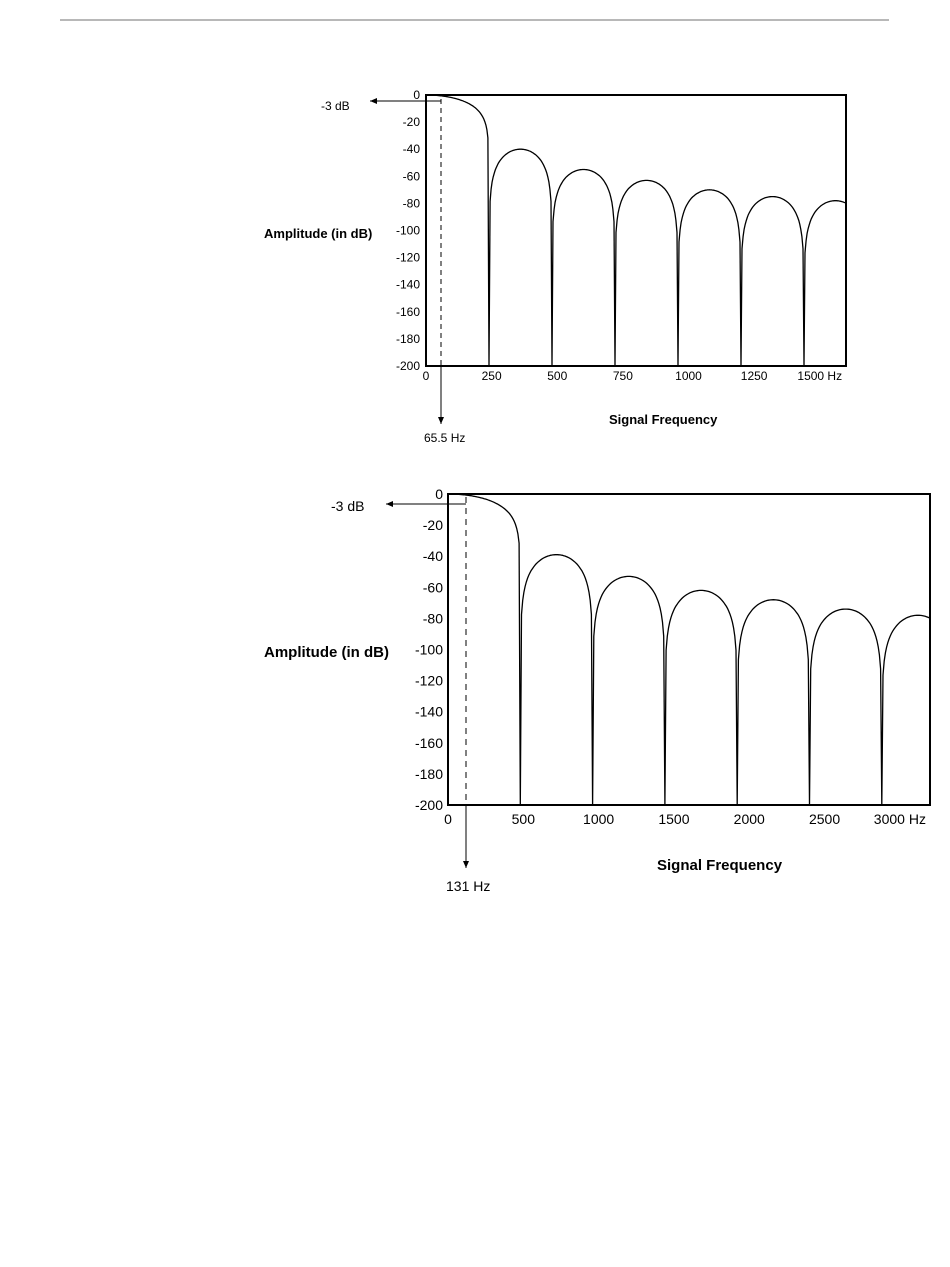  What do you see at coordinates (335, 106) in the screenshot?
I see `chart-1-db-annotation: -3 dB` at bounding box center [335, 106].